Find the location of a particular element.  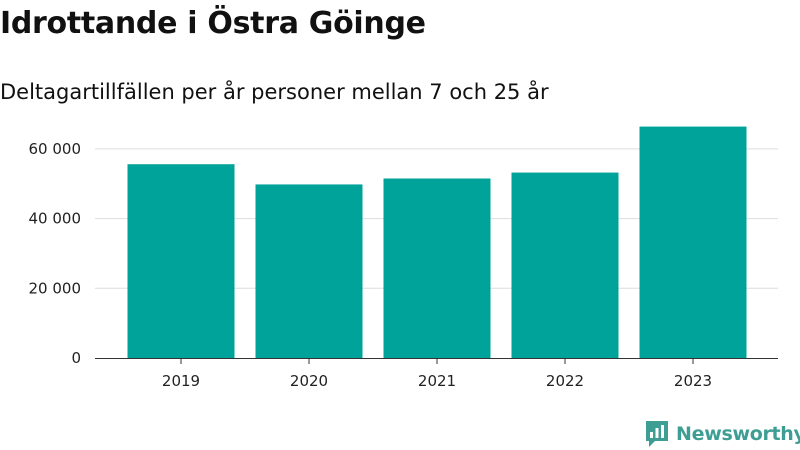

y-tick-label: 20 000 is located at coordinates (55, 288).